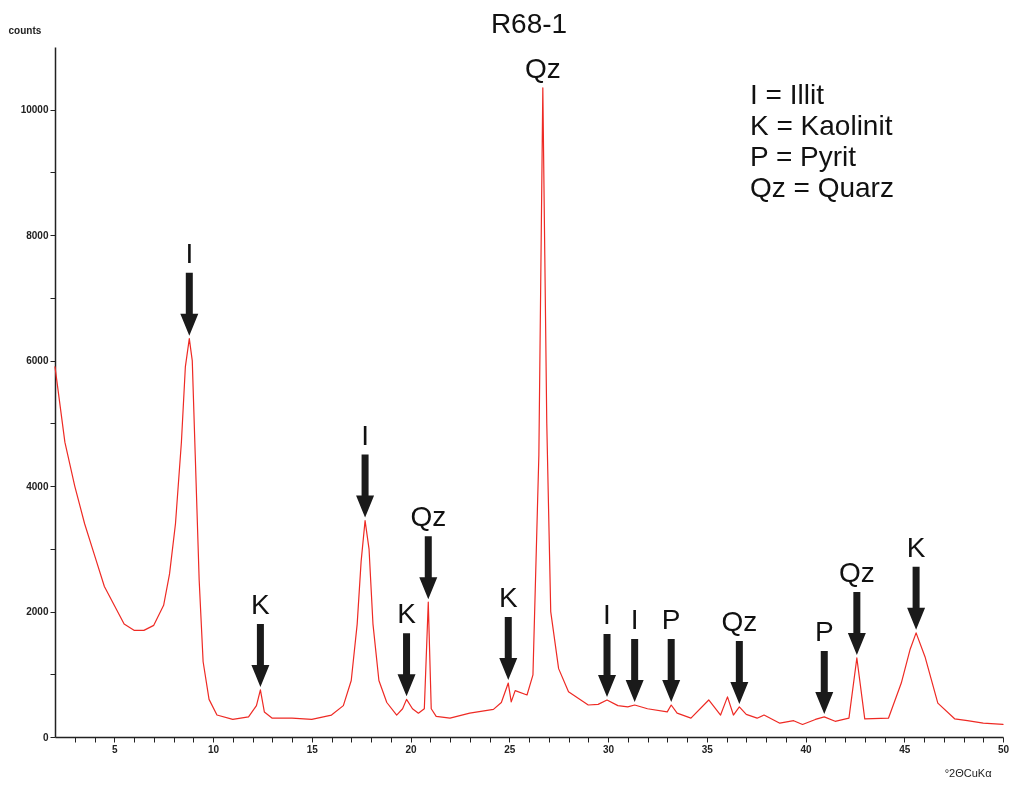 This screenshot has height=785, width=1018. What do you see at coordinates (37, 486) in the screenshot?
I see `y-tick-label: 4000` at bounding box center [37, 486].